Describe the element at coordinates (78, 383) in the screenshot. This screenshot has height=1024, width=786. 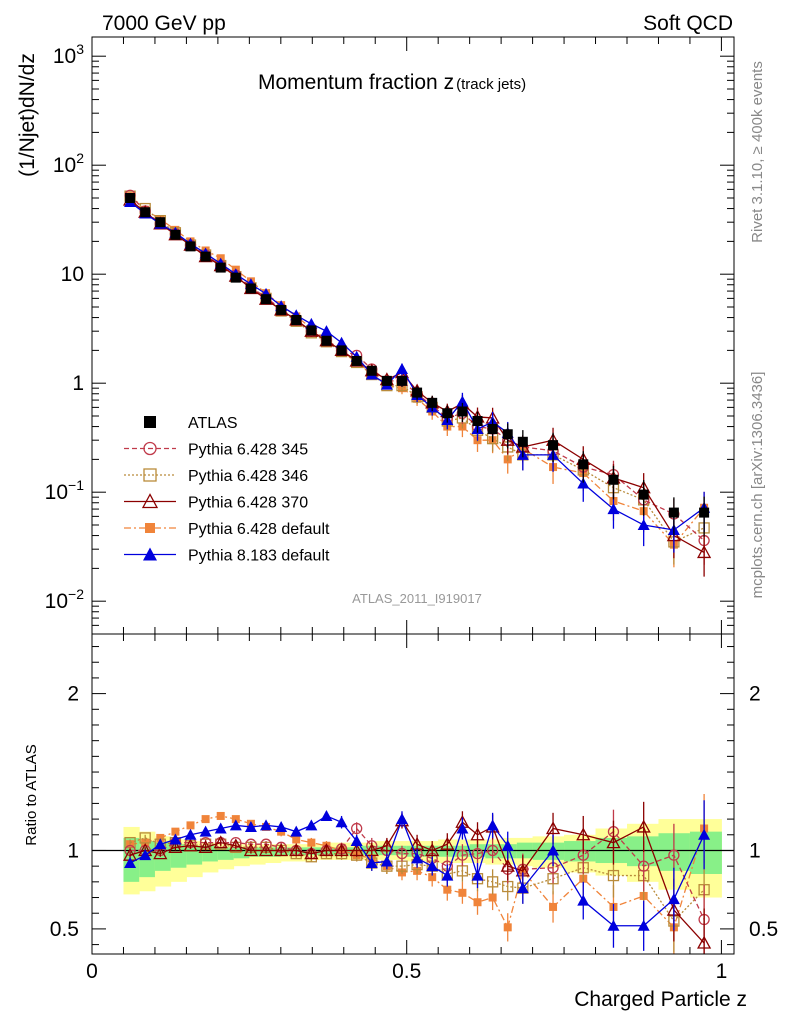
I see `y-tick-label: 1` at that location.